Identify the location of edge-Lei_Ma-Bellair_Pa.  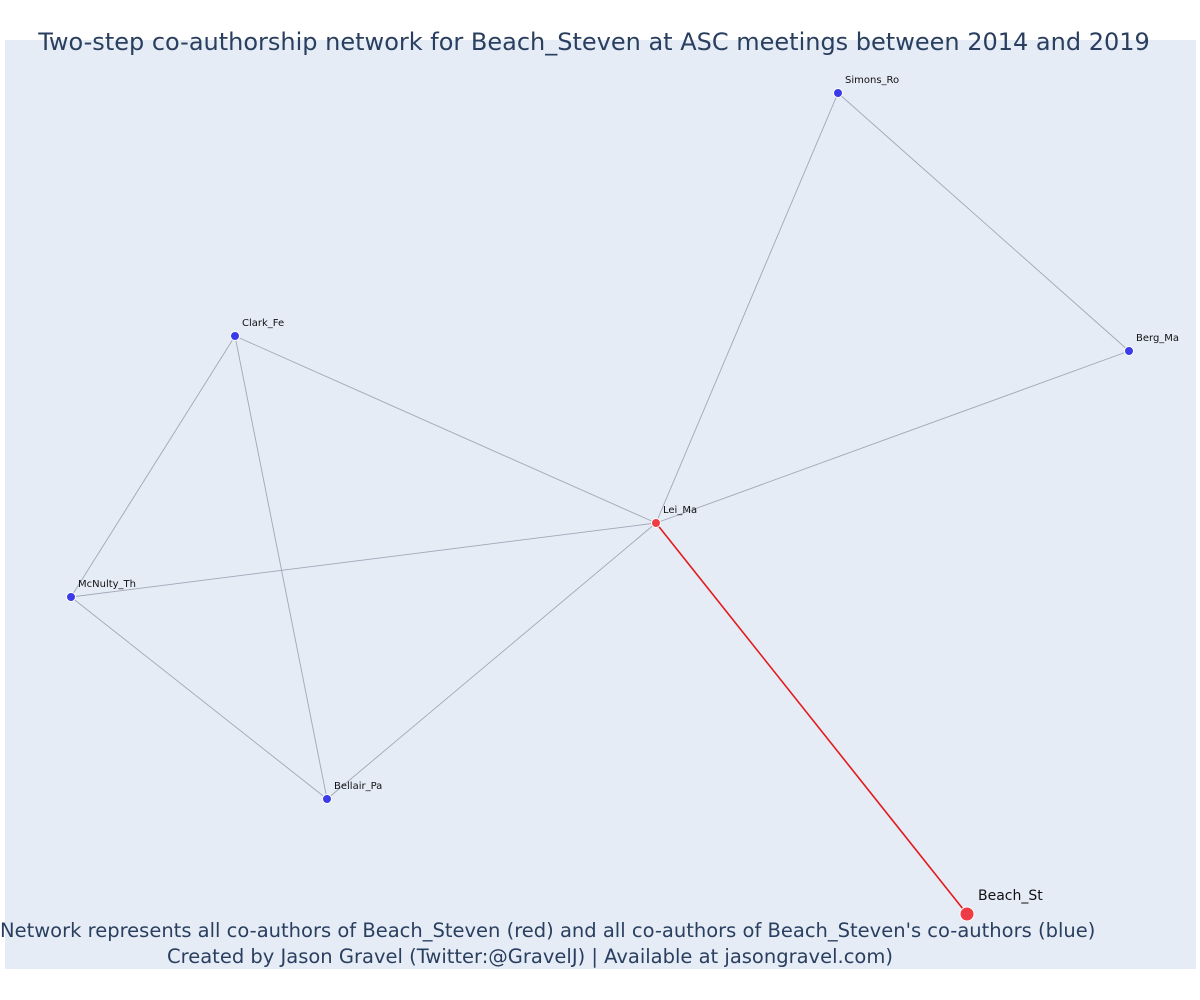
(491, 661).